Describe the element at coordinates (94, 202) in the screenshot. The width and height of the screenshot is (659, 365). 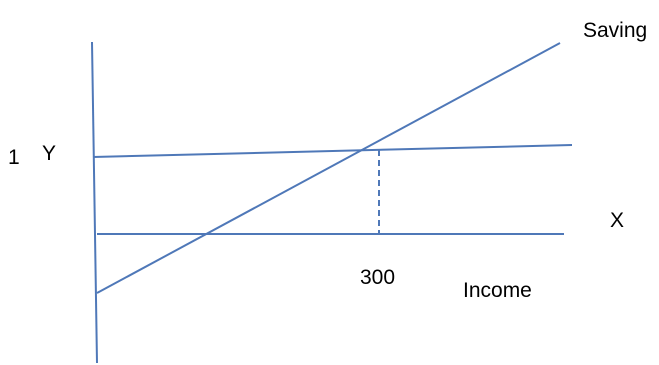
I see `vertical-axis` at that location.